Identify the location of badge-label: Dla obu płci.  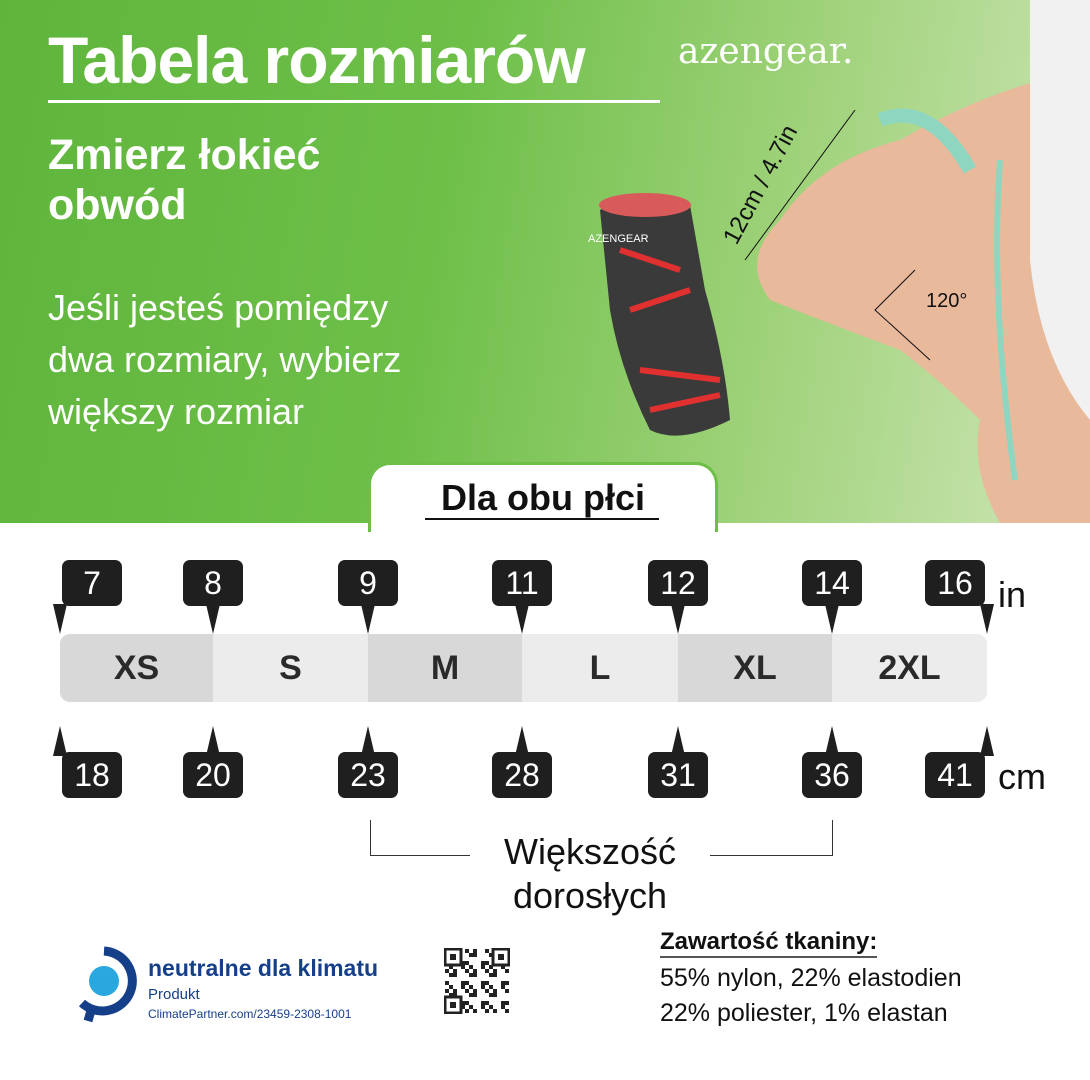
(542, 497).